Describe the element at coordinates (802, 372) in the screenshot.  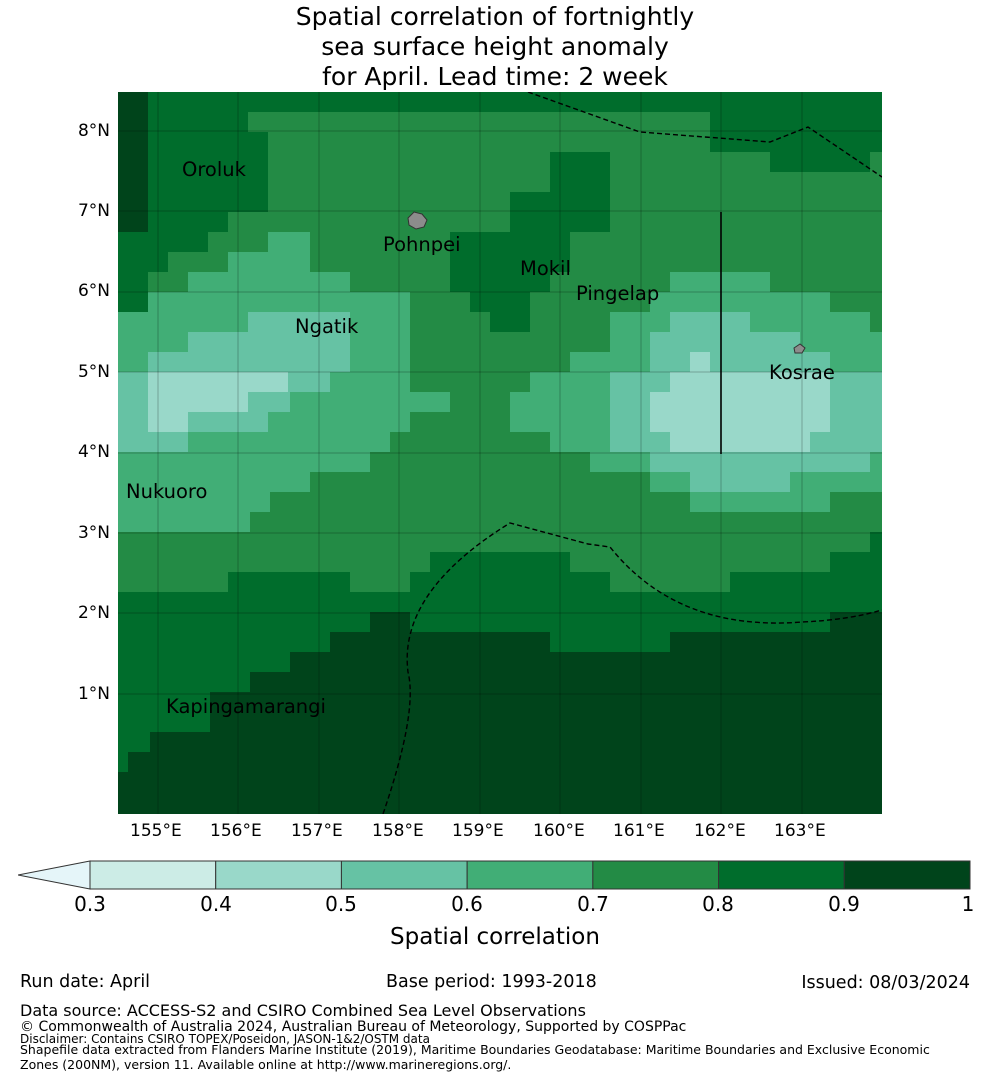
I see `place-label-kosrae: Kosrae` at that location.